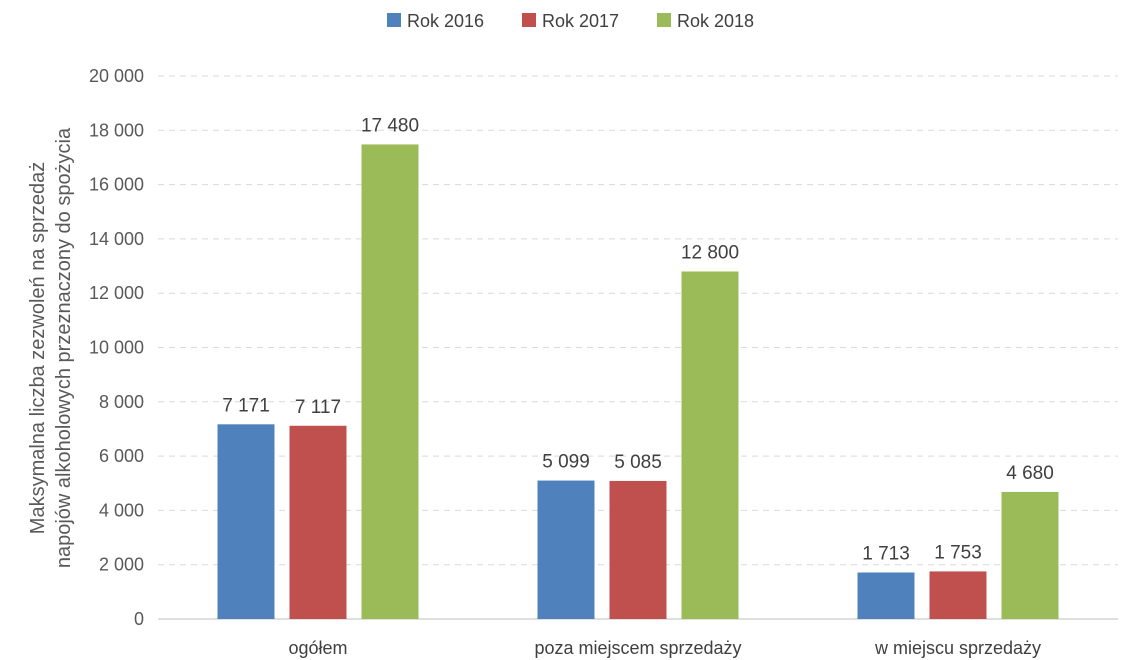  Describe the element at coordinates (318, 407) in the screenshot. I see `data-label: 7 117` at that location.